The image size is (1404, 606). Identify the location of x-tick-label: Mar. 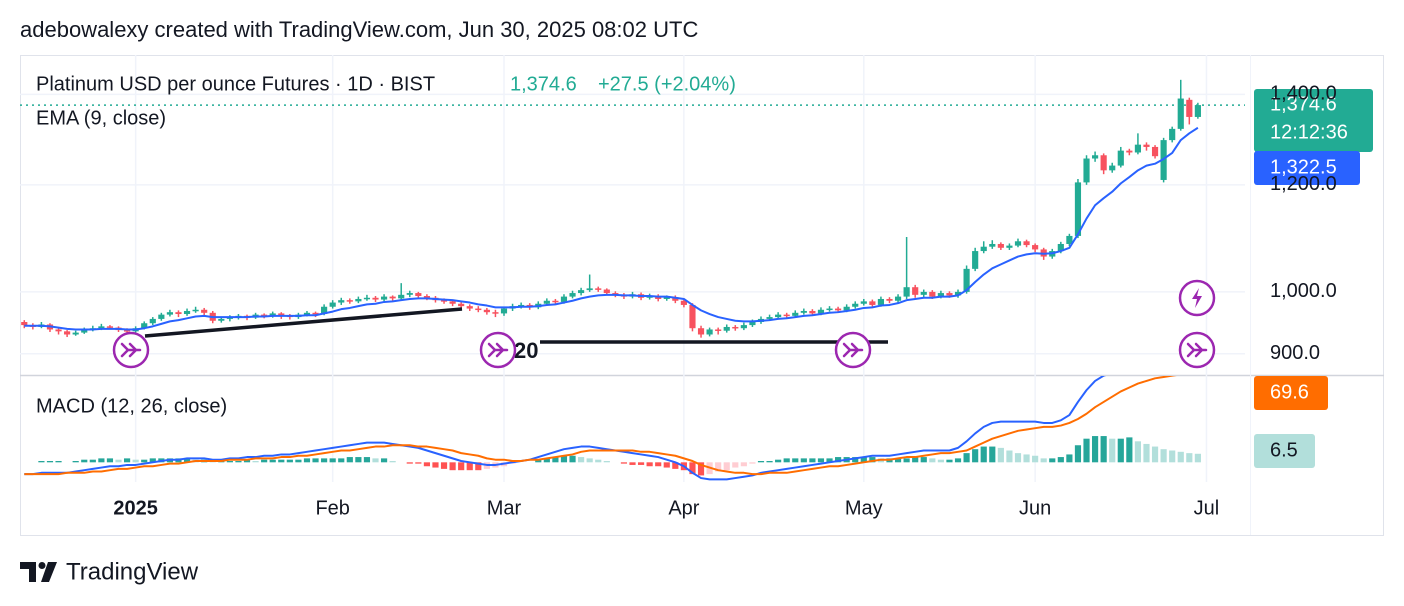
(504, 508).